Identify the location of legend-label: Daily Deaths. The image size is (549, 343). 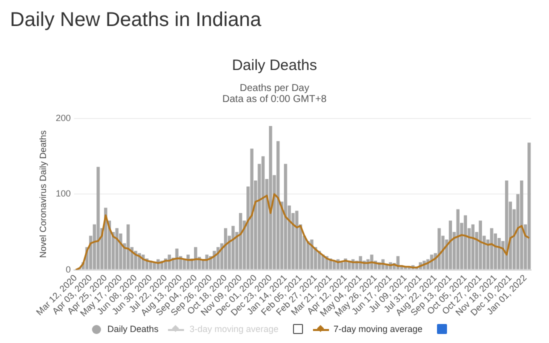
(132, 329).